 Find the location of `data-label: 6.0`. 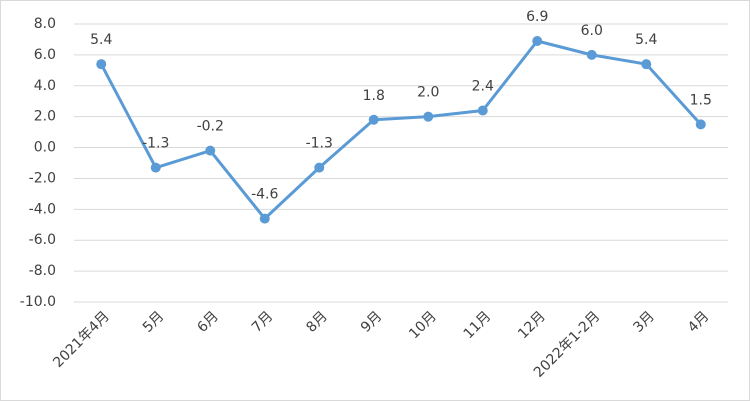

data-label: 6.0 is located at coordinates (592, 31).